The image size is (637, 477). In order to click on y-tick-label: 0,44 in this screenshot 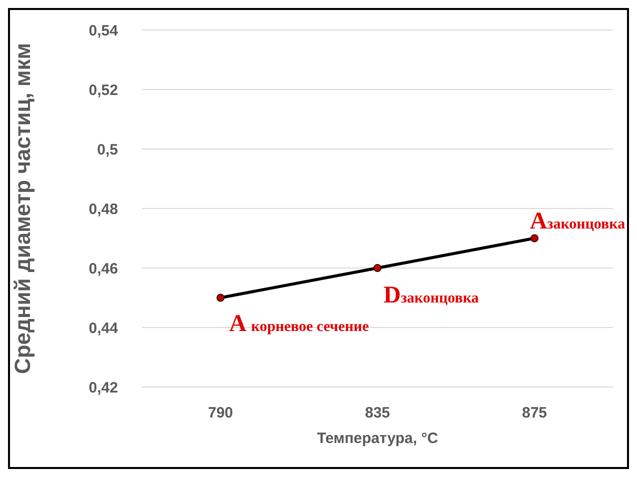, I will do `click(103, 328)`.